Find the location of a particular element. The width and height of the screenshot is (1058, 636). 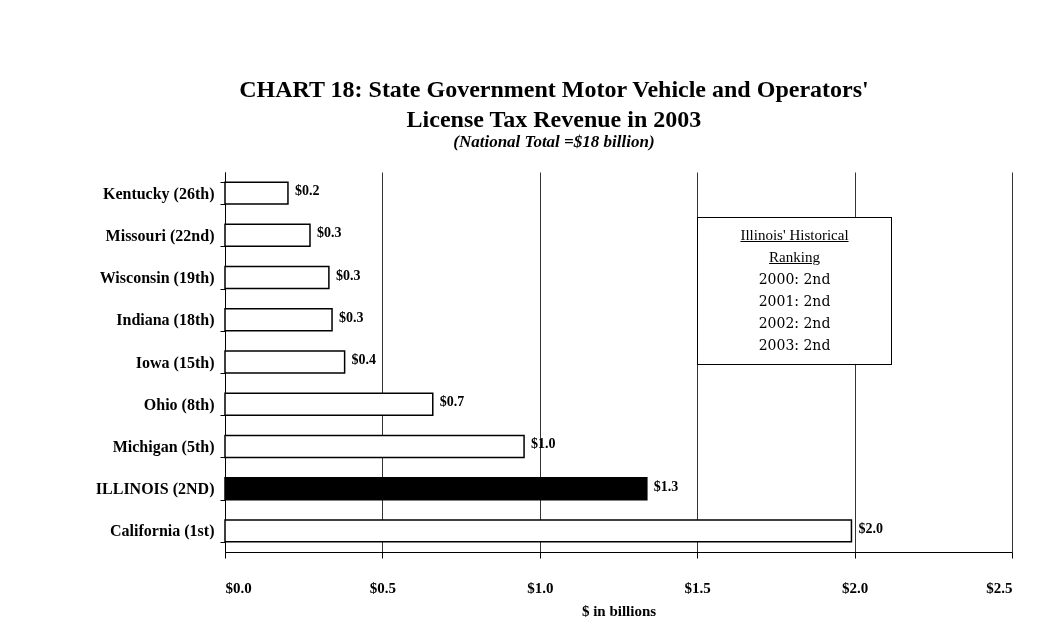

x-tick-label: $2.0 is located at coordinates (855, 587).